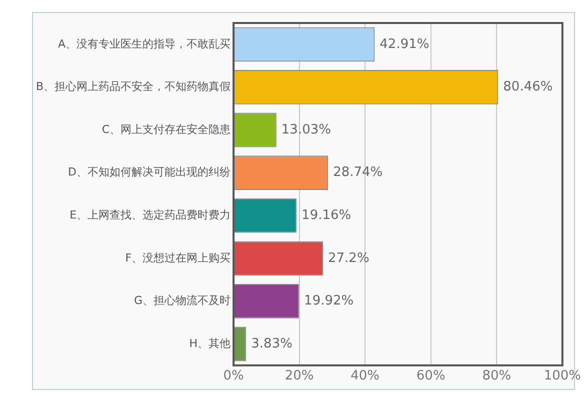  Describe the element at coordinates (210, 343) in the screenshot. I see `y-tick-label: H、其他` at that location.